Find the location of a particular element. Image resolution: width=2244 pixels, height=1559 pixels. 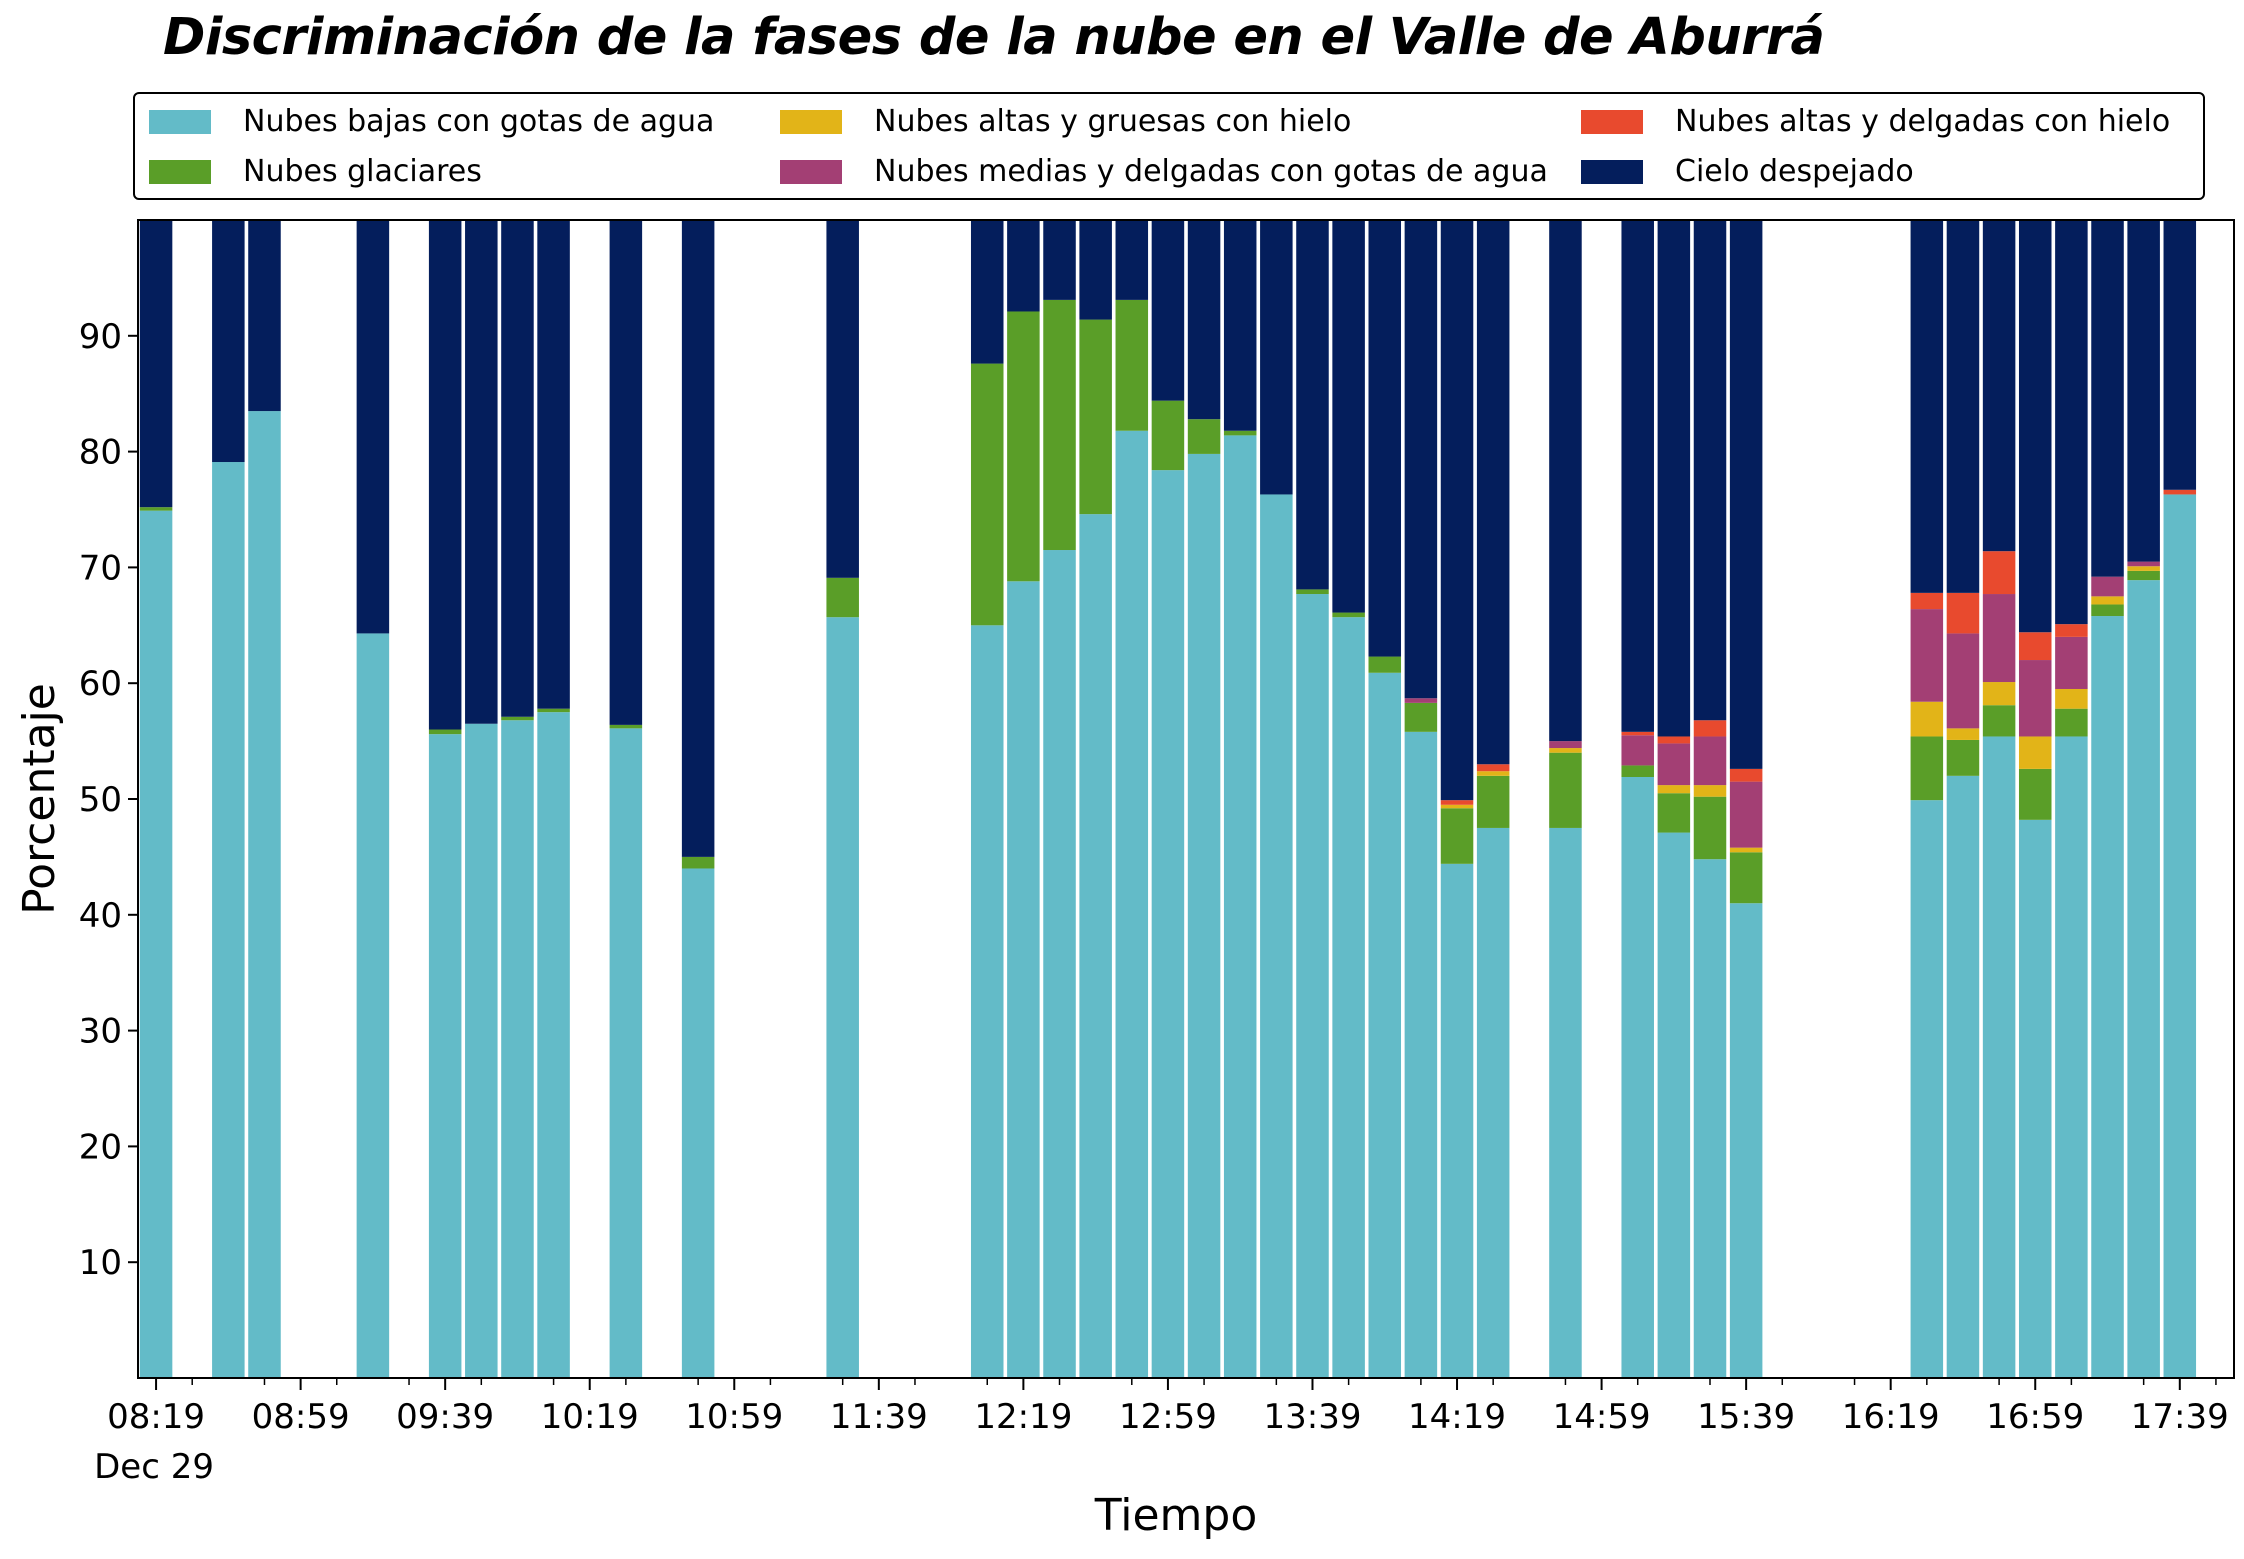

y-tick-label: 10 is located at coordinates (100, 1263).